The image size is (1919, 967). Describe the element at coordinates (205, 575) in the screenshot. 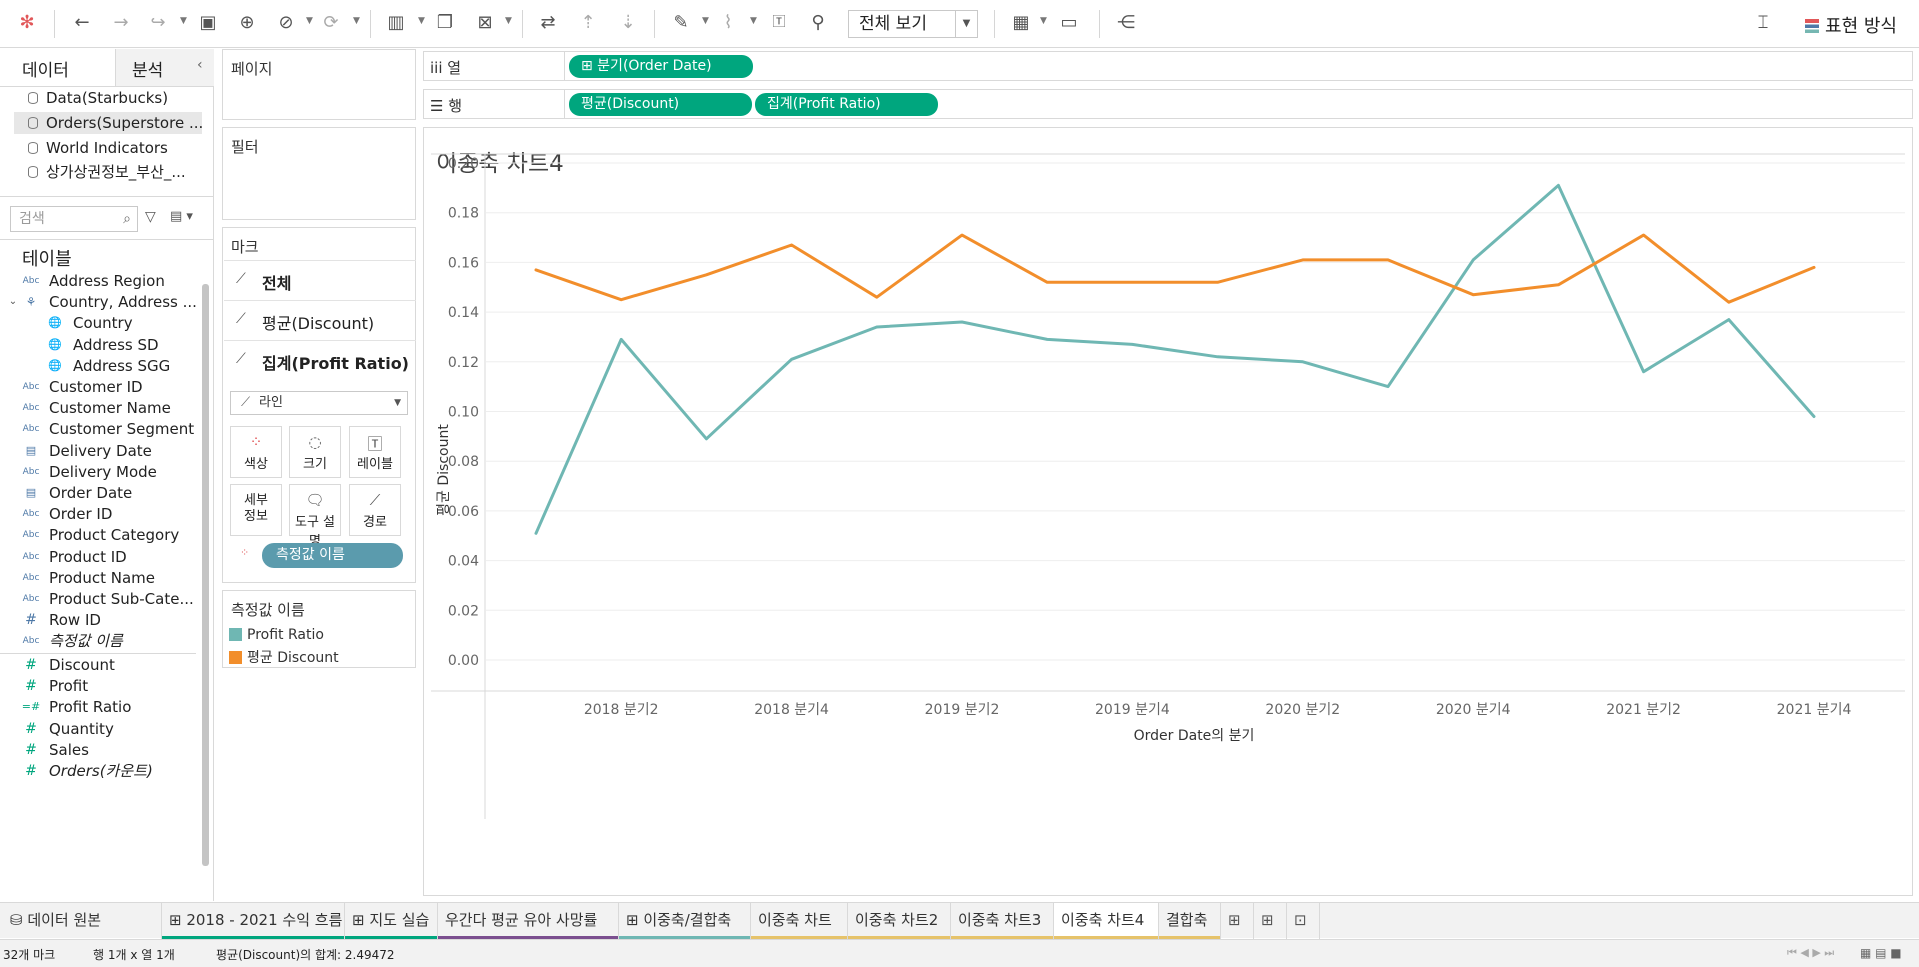

I see `scrollbar` at that location.